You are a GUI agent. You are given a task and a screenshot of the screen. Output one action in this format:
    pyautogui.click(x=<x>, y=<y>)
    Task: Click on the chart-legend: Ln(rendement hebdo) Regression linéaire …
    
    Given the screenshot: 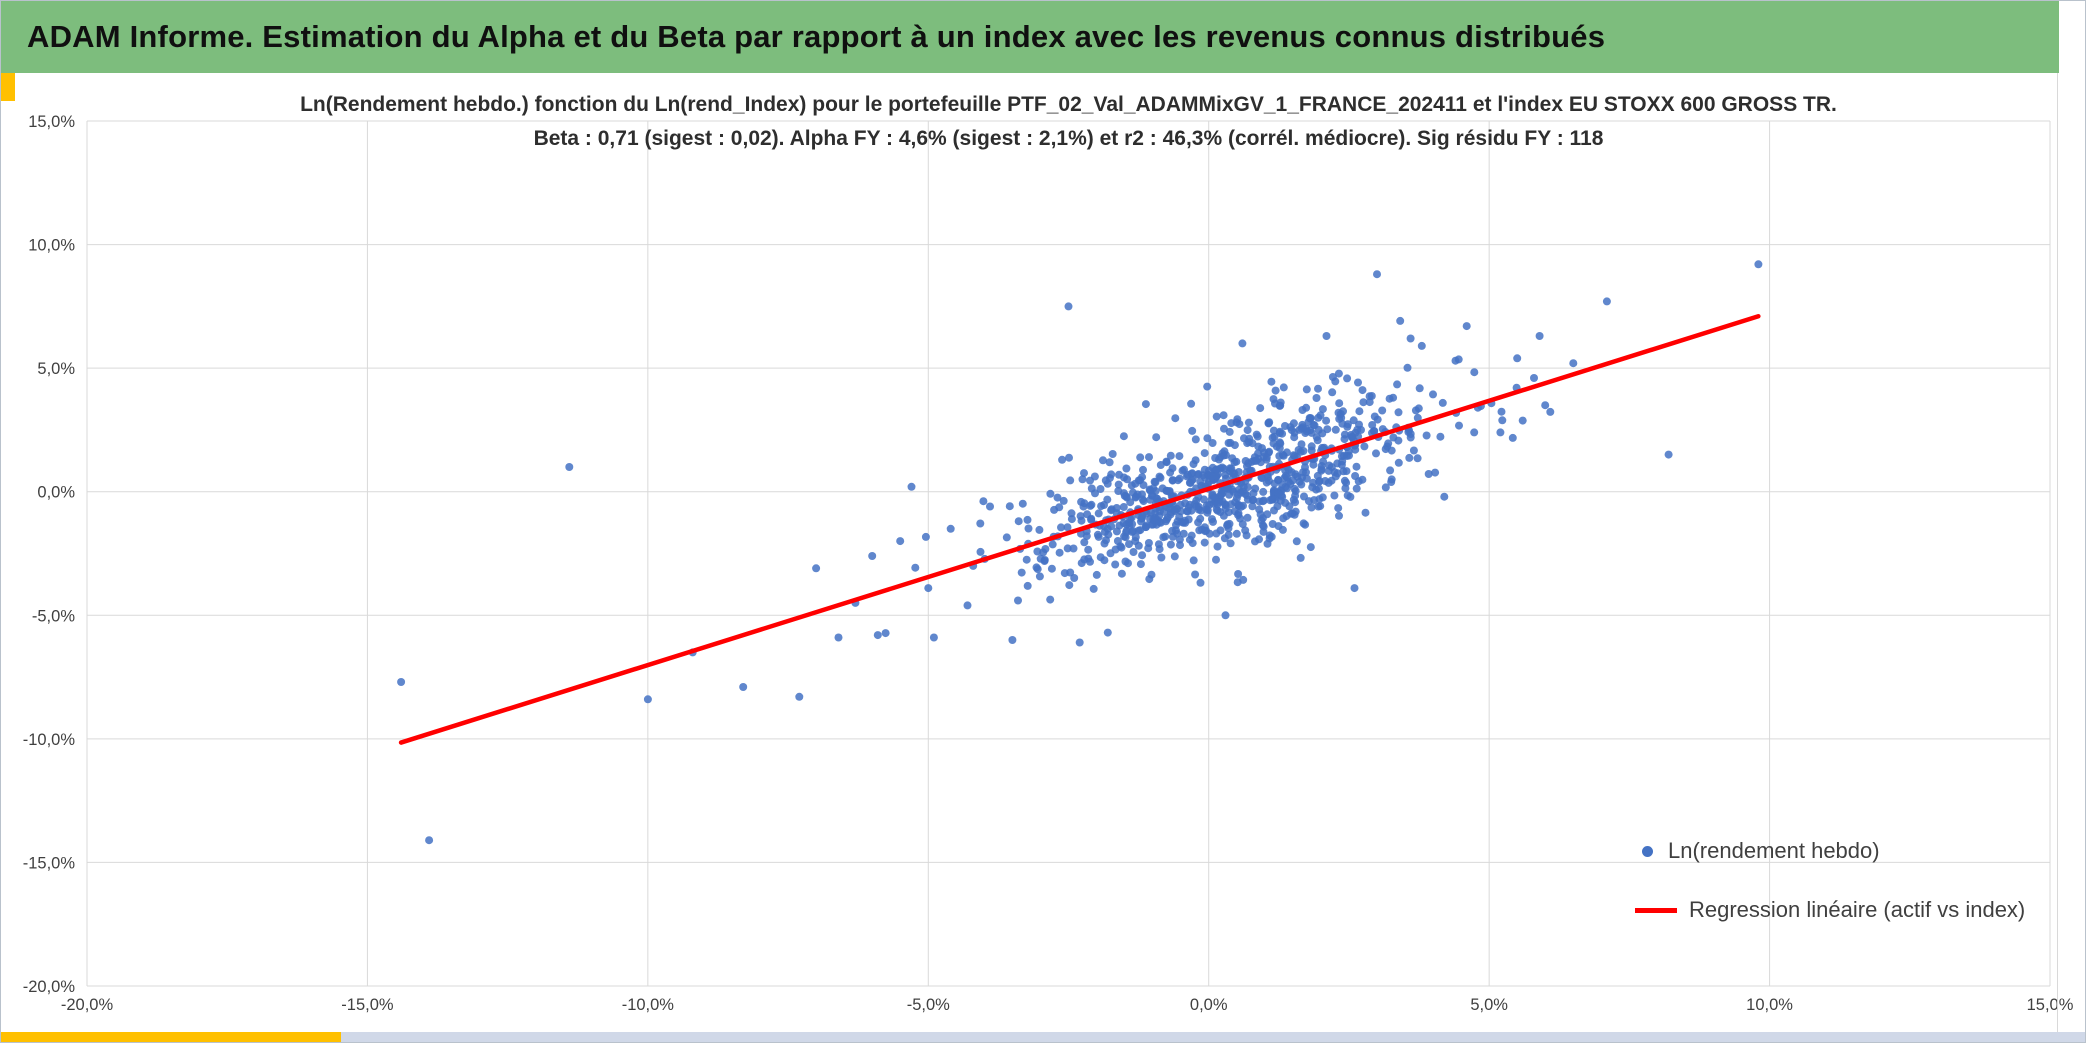 What is the action you would take?
    pyautogui.click(x=1830, y=893)
    